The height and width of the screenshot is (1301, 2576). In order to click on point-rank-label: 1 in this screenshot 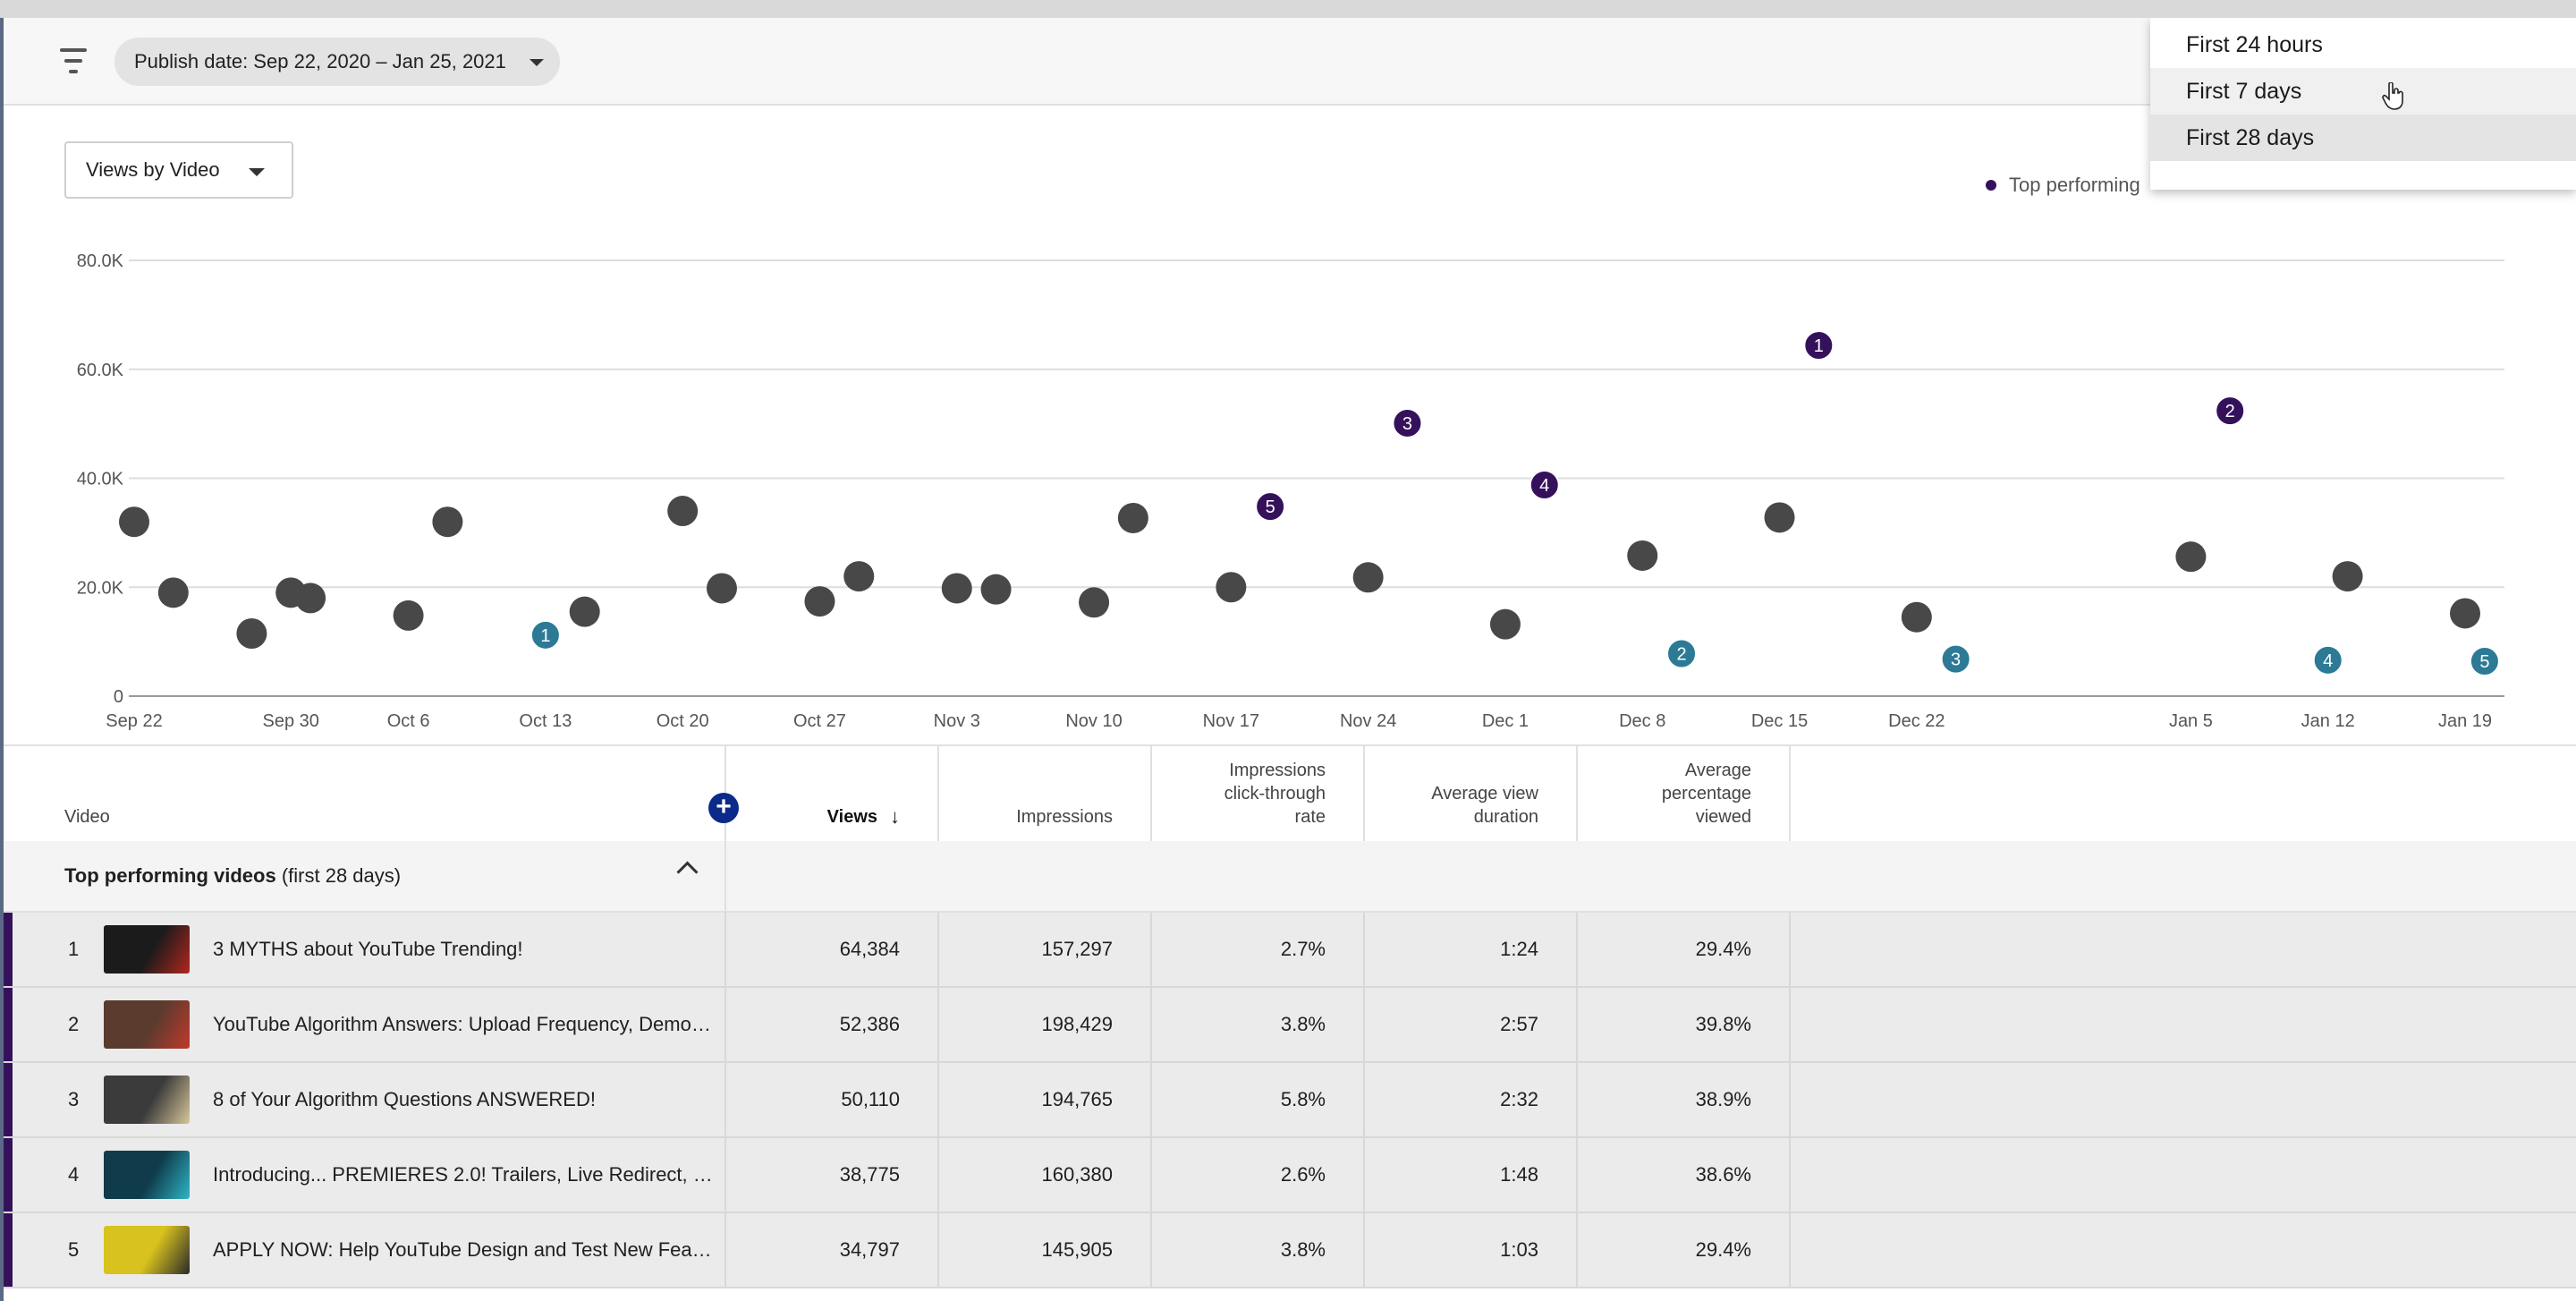, I will do `click(1819, 346)`.